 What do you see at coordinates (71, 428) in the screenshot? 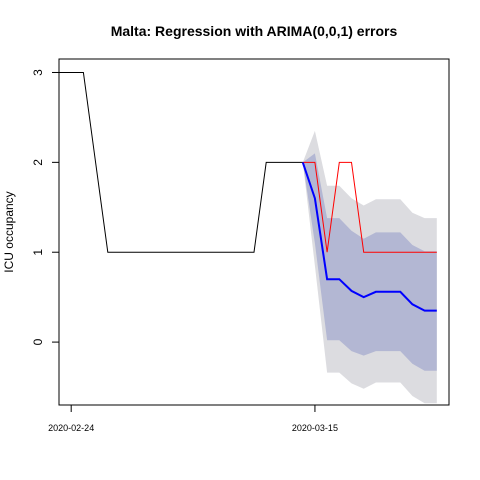
I see `x-tick-label: 2020-02-24` at bounding box center [71, 428].